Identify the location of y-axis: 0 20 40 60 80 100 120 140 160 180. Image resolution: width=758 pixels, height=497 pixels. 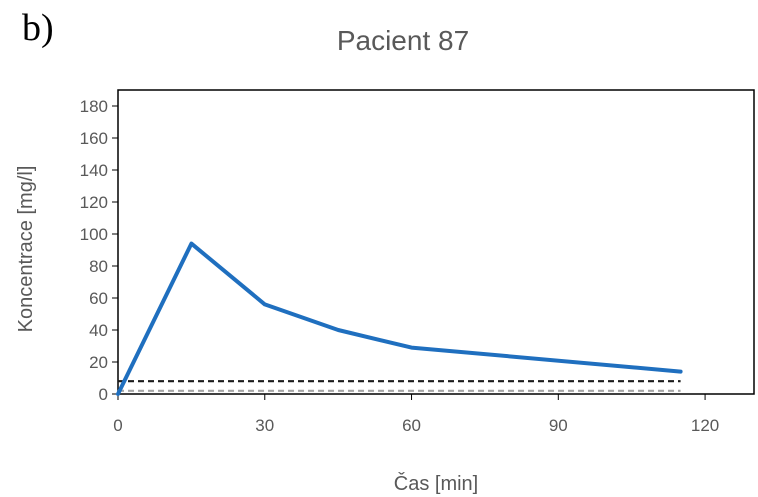
(99, 250).